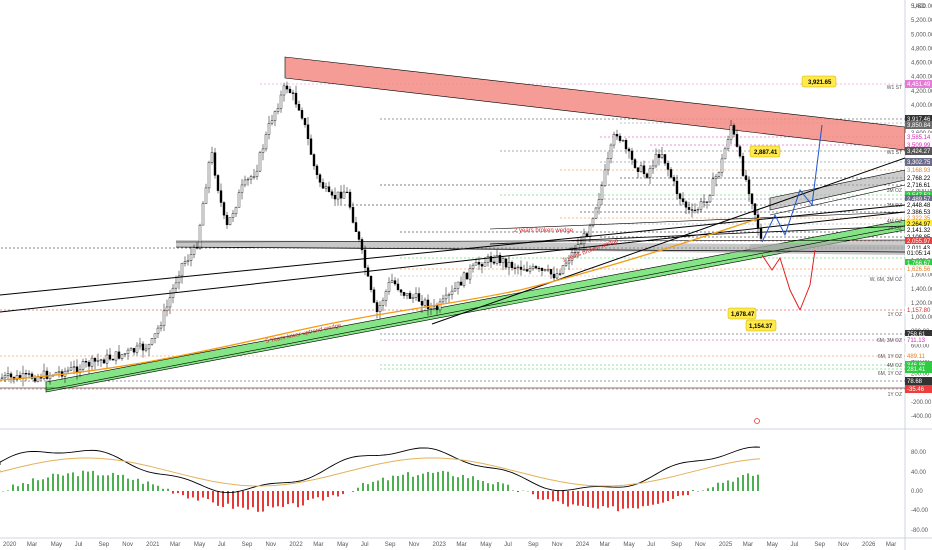  What do you see at coordinates (921, 21) in the screenshot?
I see `price-tick-label: 5,200.00` at bounding box center [921, 21].